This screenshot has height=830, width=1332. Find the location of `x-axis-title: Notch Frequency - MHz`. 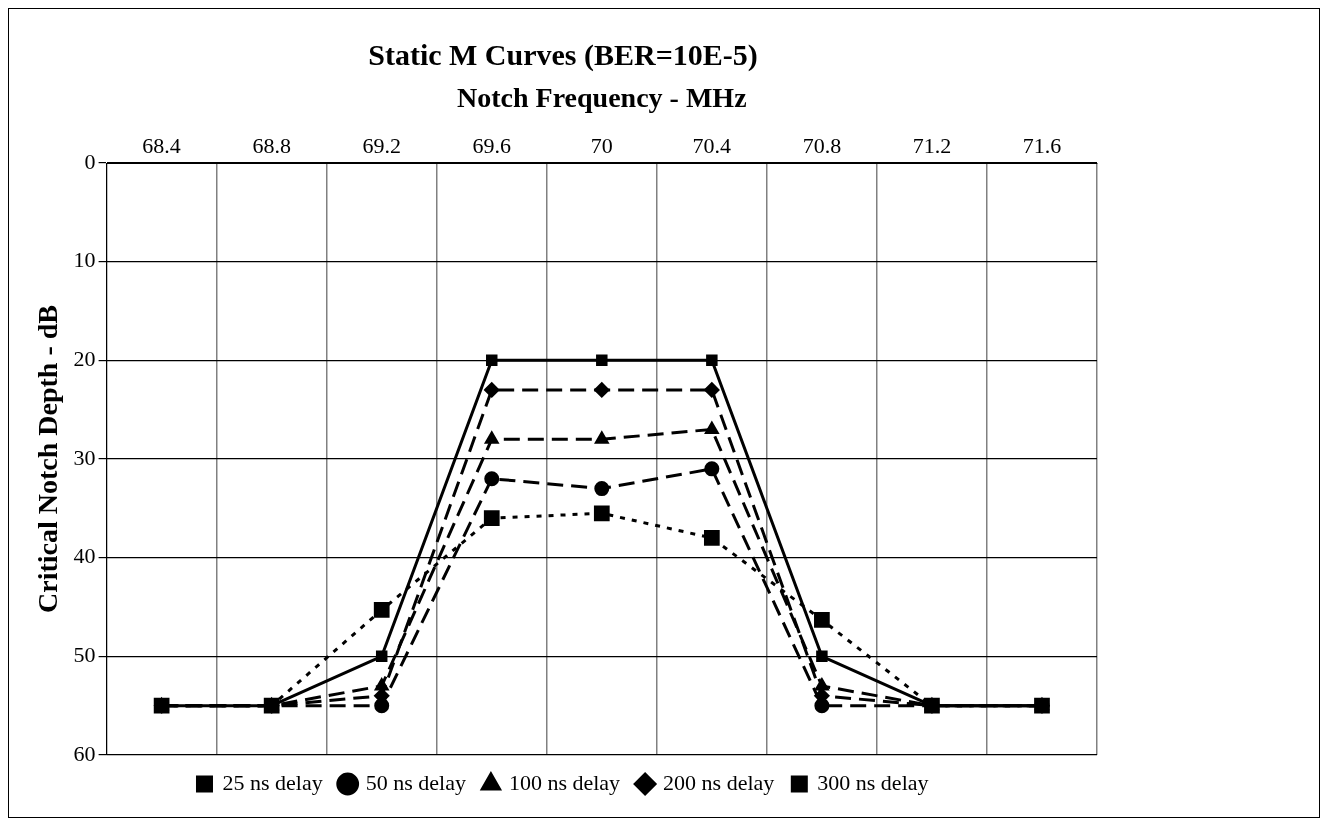

x-axis-title: Notch Frequency - MHz is located at coordinates (602, 98).